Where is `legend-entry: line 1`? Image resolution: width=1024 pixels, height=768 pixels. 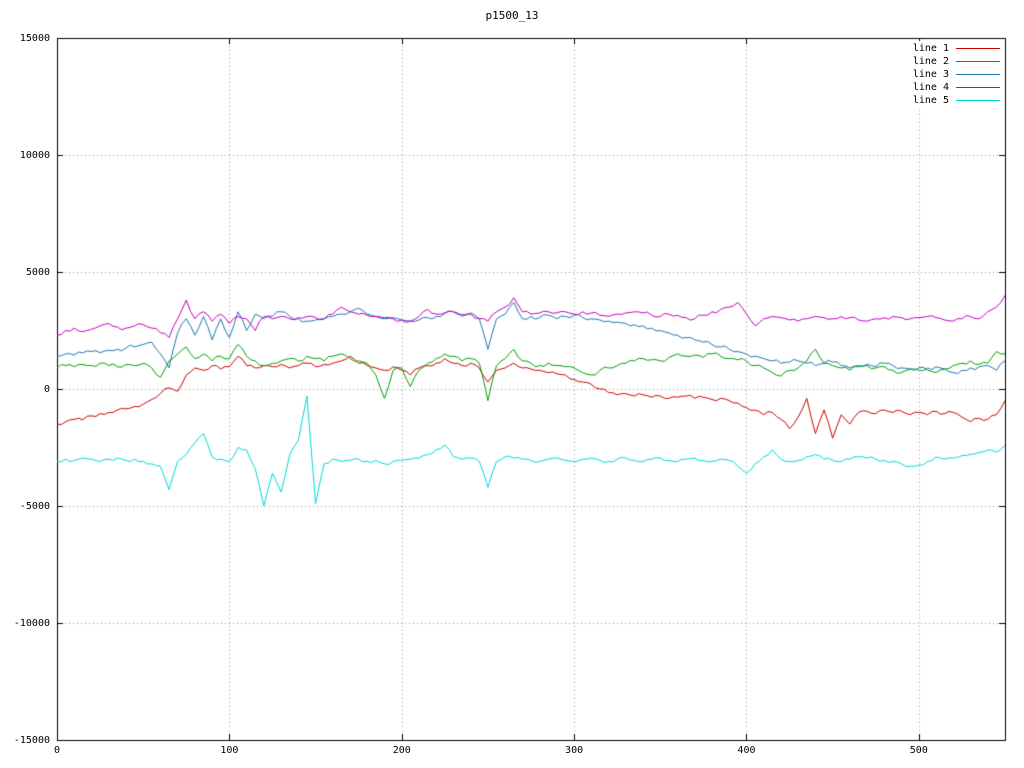 legend-entry: line 1 is located at coordinates (956, 48).